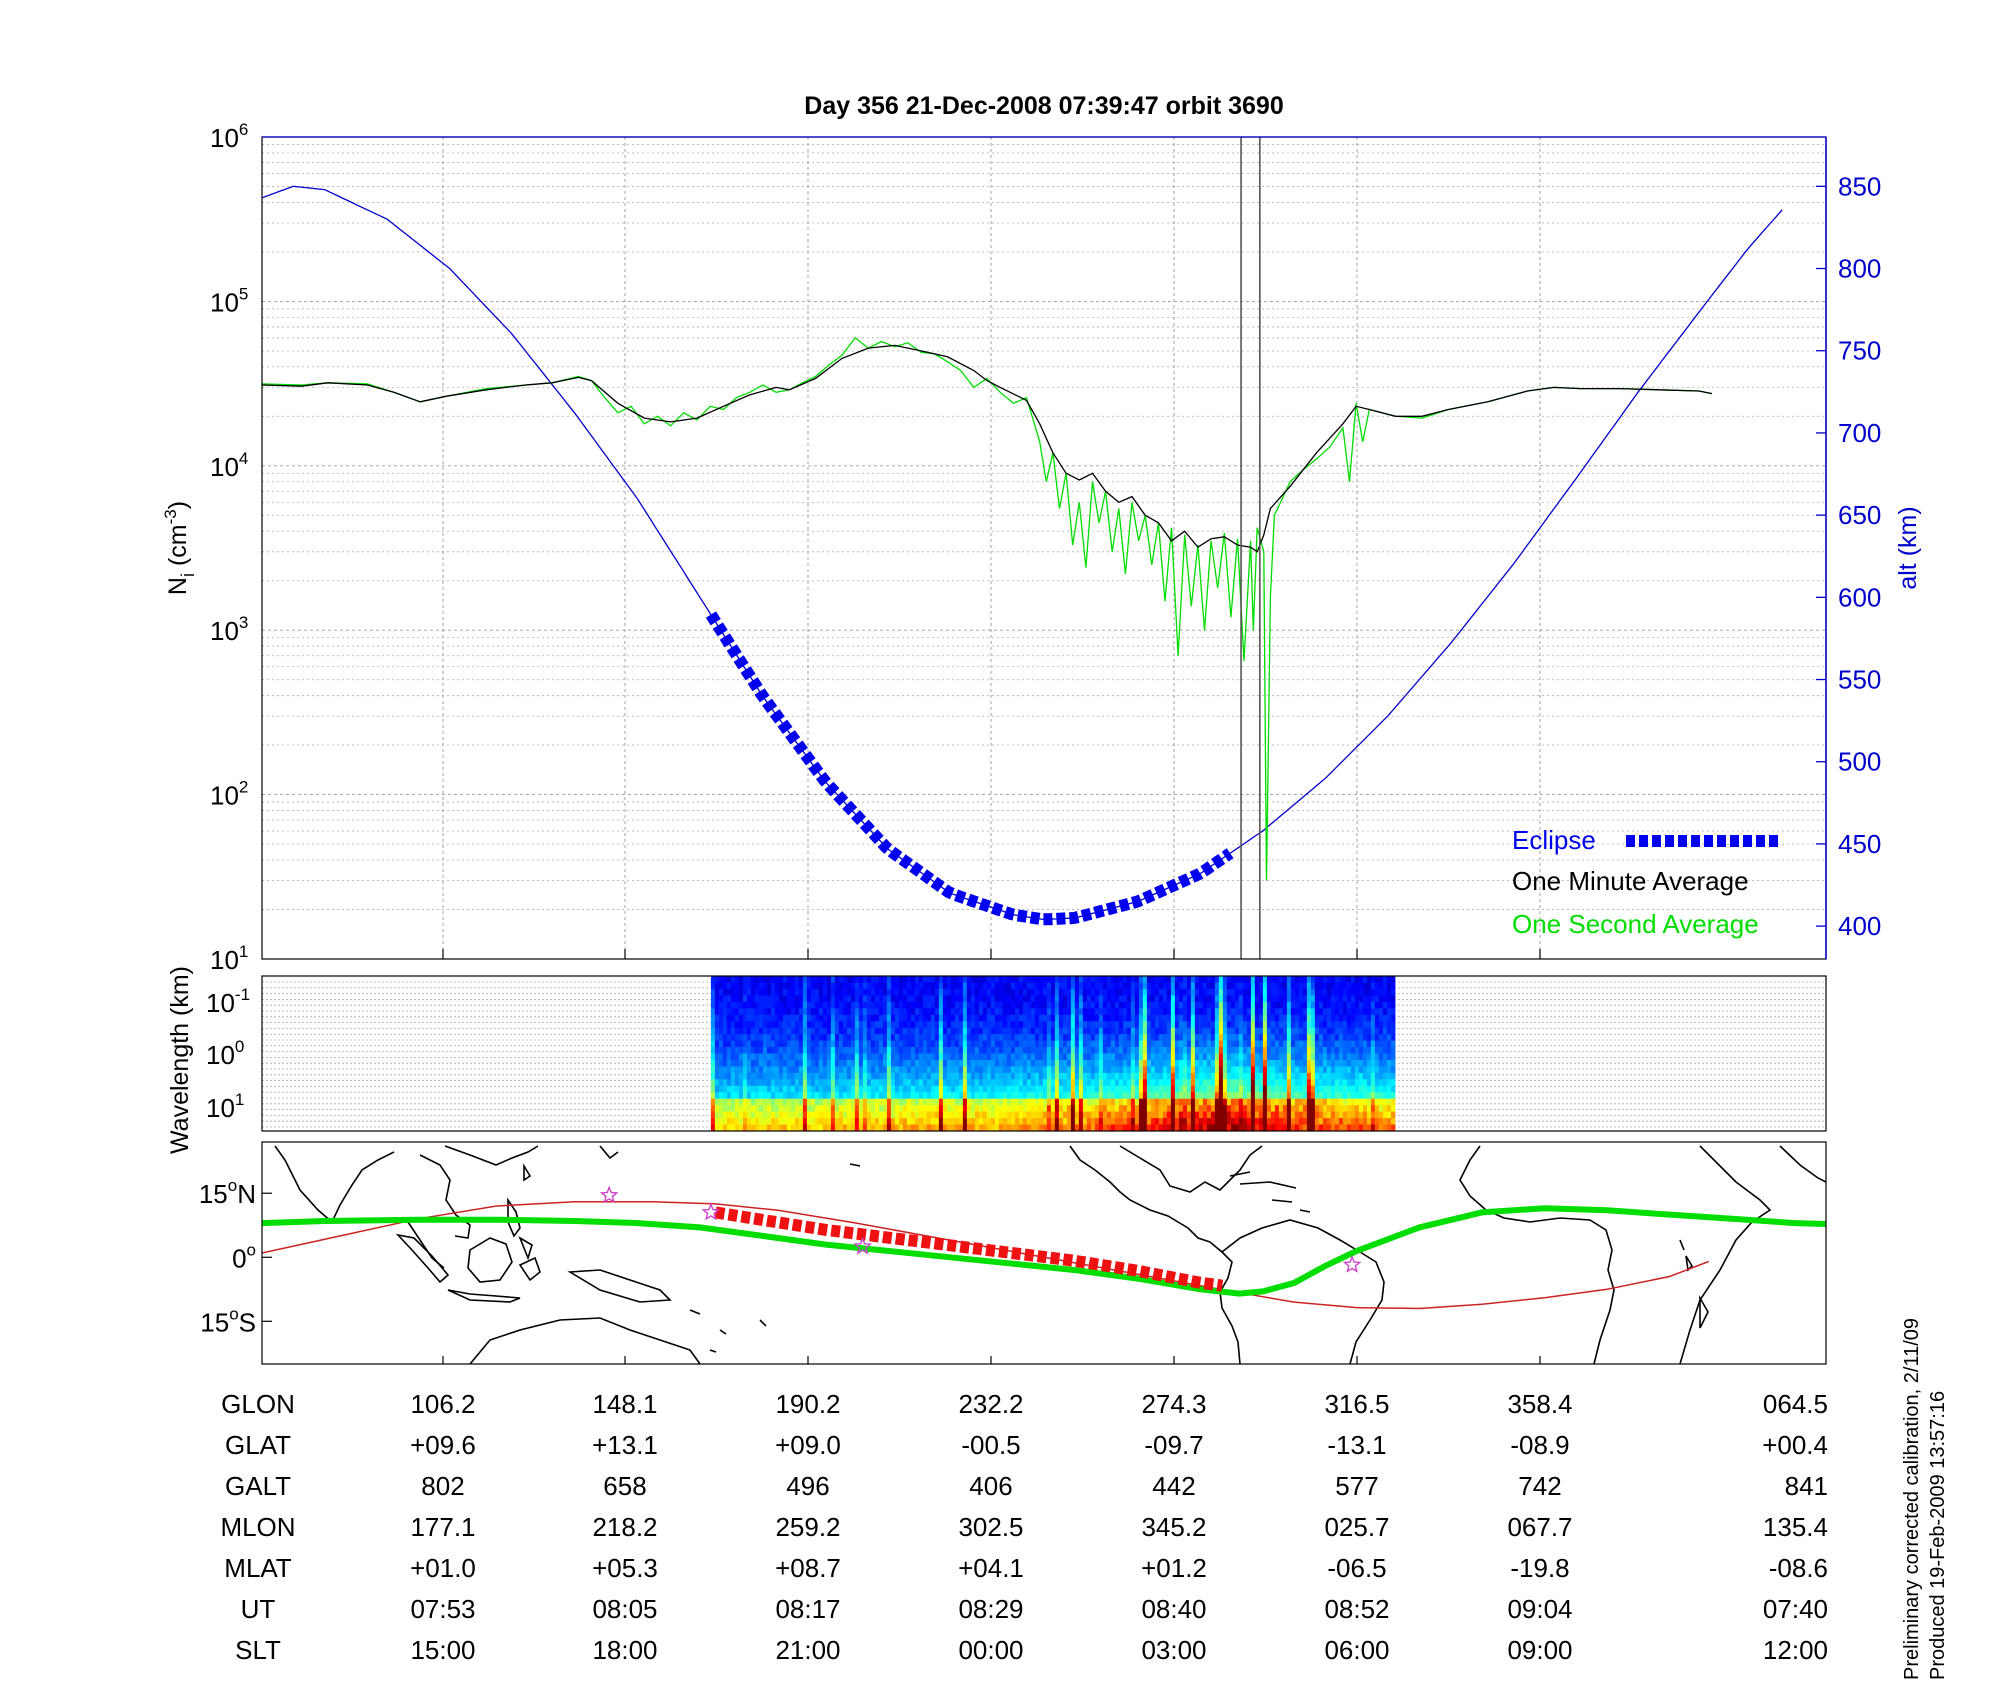 The width and height of the screenshot is (2000, 1700). Describe the element at coordinates (990, 1609) in the screenshot. I see `ephemeris-cell: 08:29` at that location.